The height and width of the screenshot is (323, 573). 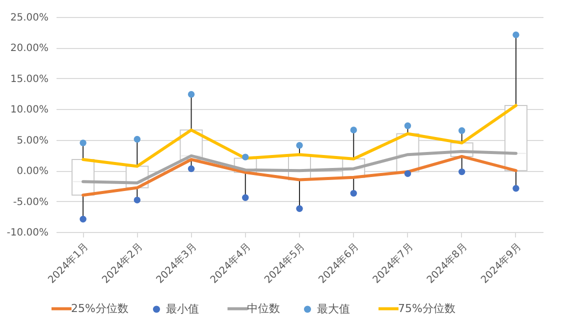 What do you see at coordinates (182, 309) in the screenshot?
I see `legend-label: 最小值` at bounding box center [182, 309].